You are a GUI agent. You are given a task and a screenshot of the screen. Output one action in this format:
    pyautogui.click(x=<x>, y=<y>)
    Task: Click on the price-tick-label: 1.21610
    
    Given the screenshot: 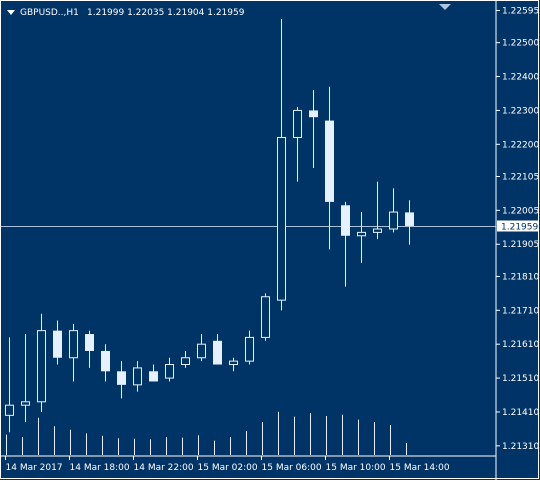 What is the action you would take?
    pyautogui.click(x=520, y=345)
    